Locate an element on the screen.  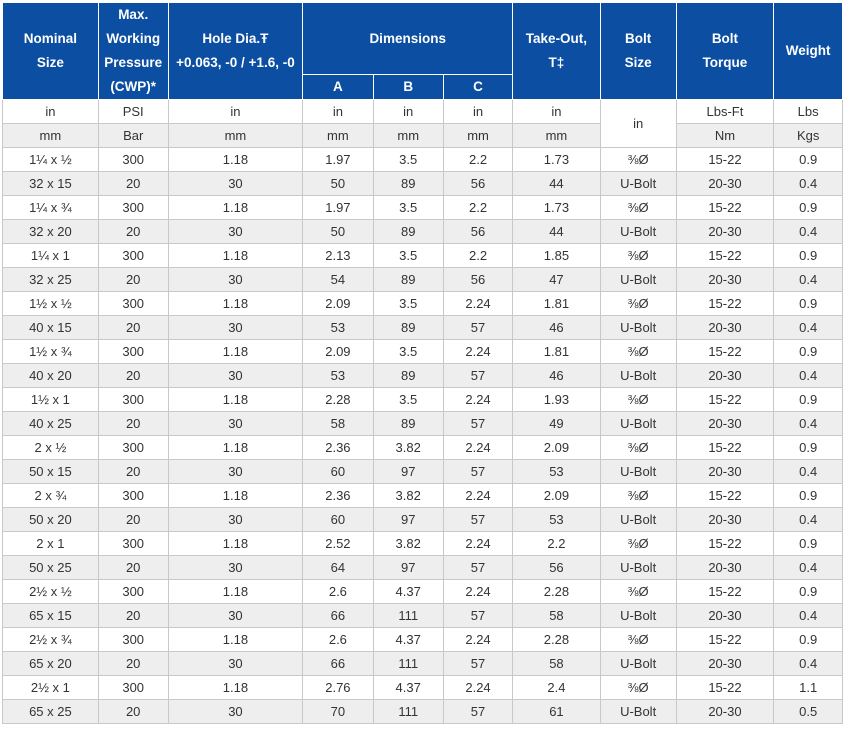
table-cell: 2.09 is located at coordinates (556, 495).